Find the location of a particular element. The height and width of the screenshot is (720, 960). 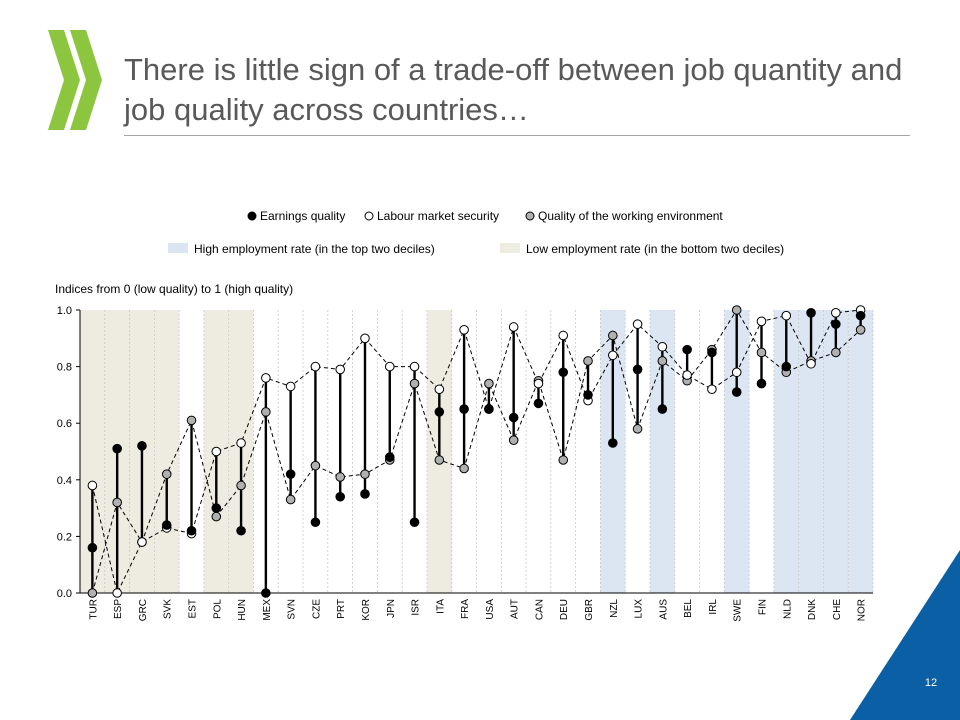

y-tick-label: 1.0 is located at coordinates (64, 311).